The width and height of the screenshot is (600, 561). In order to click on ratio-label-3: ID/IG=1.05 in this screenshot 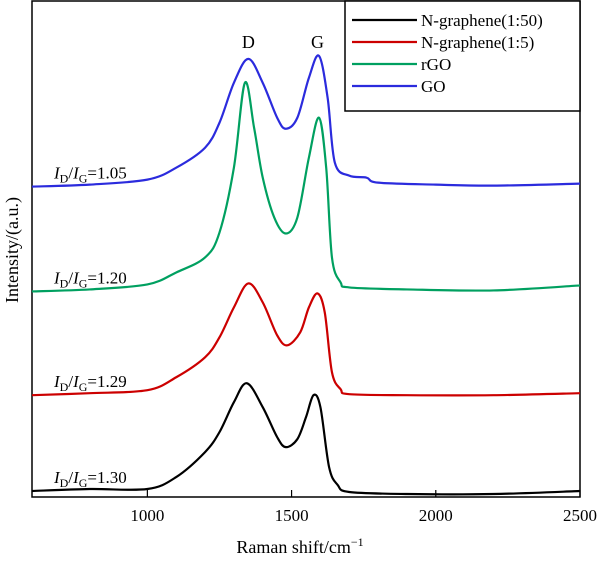, I will do `click(90, 175)`.